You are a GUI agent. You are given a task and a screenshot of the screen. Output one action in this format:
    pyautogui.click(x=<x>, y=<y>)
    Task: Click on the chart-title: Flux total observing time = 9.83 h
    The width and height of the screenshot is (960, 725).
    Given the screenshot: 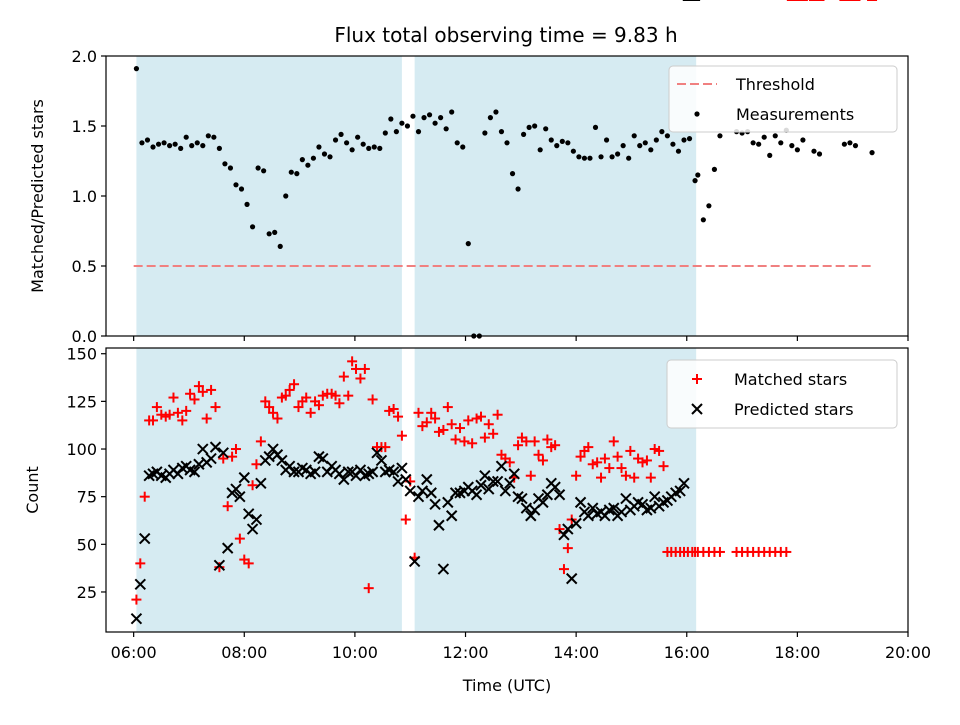 What is the action you would take?
    pyautogui.click(x=505, y=35)
    